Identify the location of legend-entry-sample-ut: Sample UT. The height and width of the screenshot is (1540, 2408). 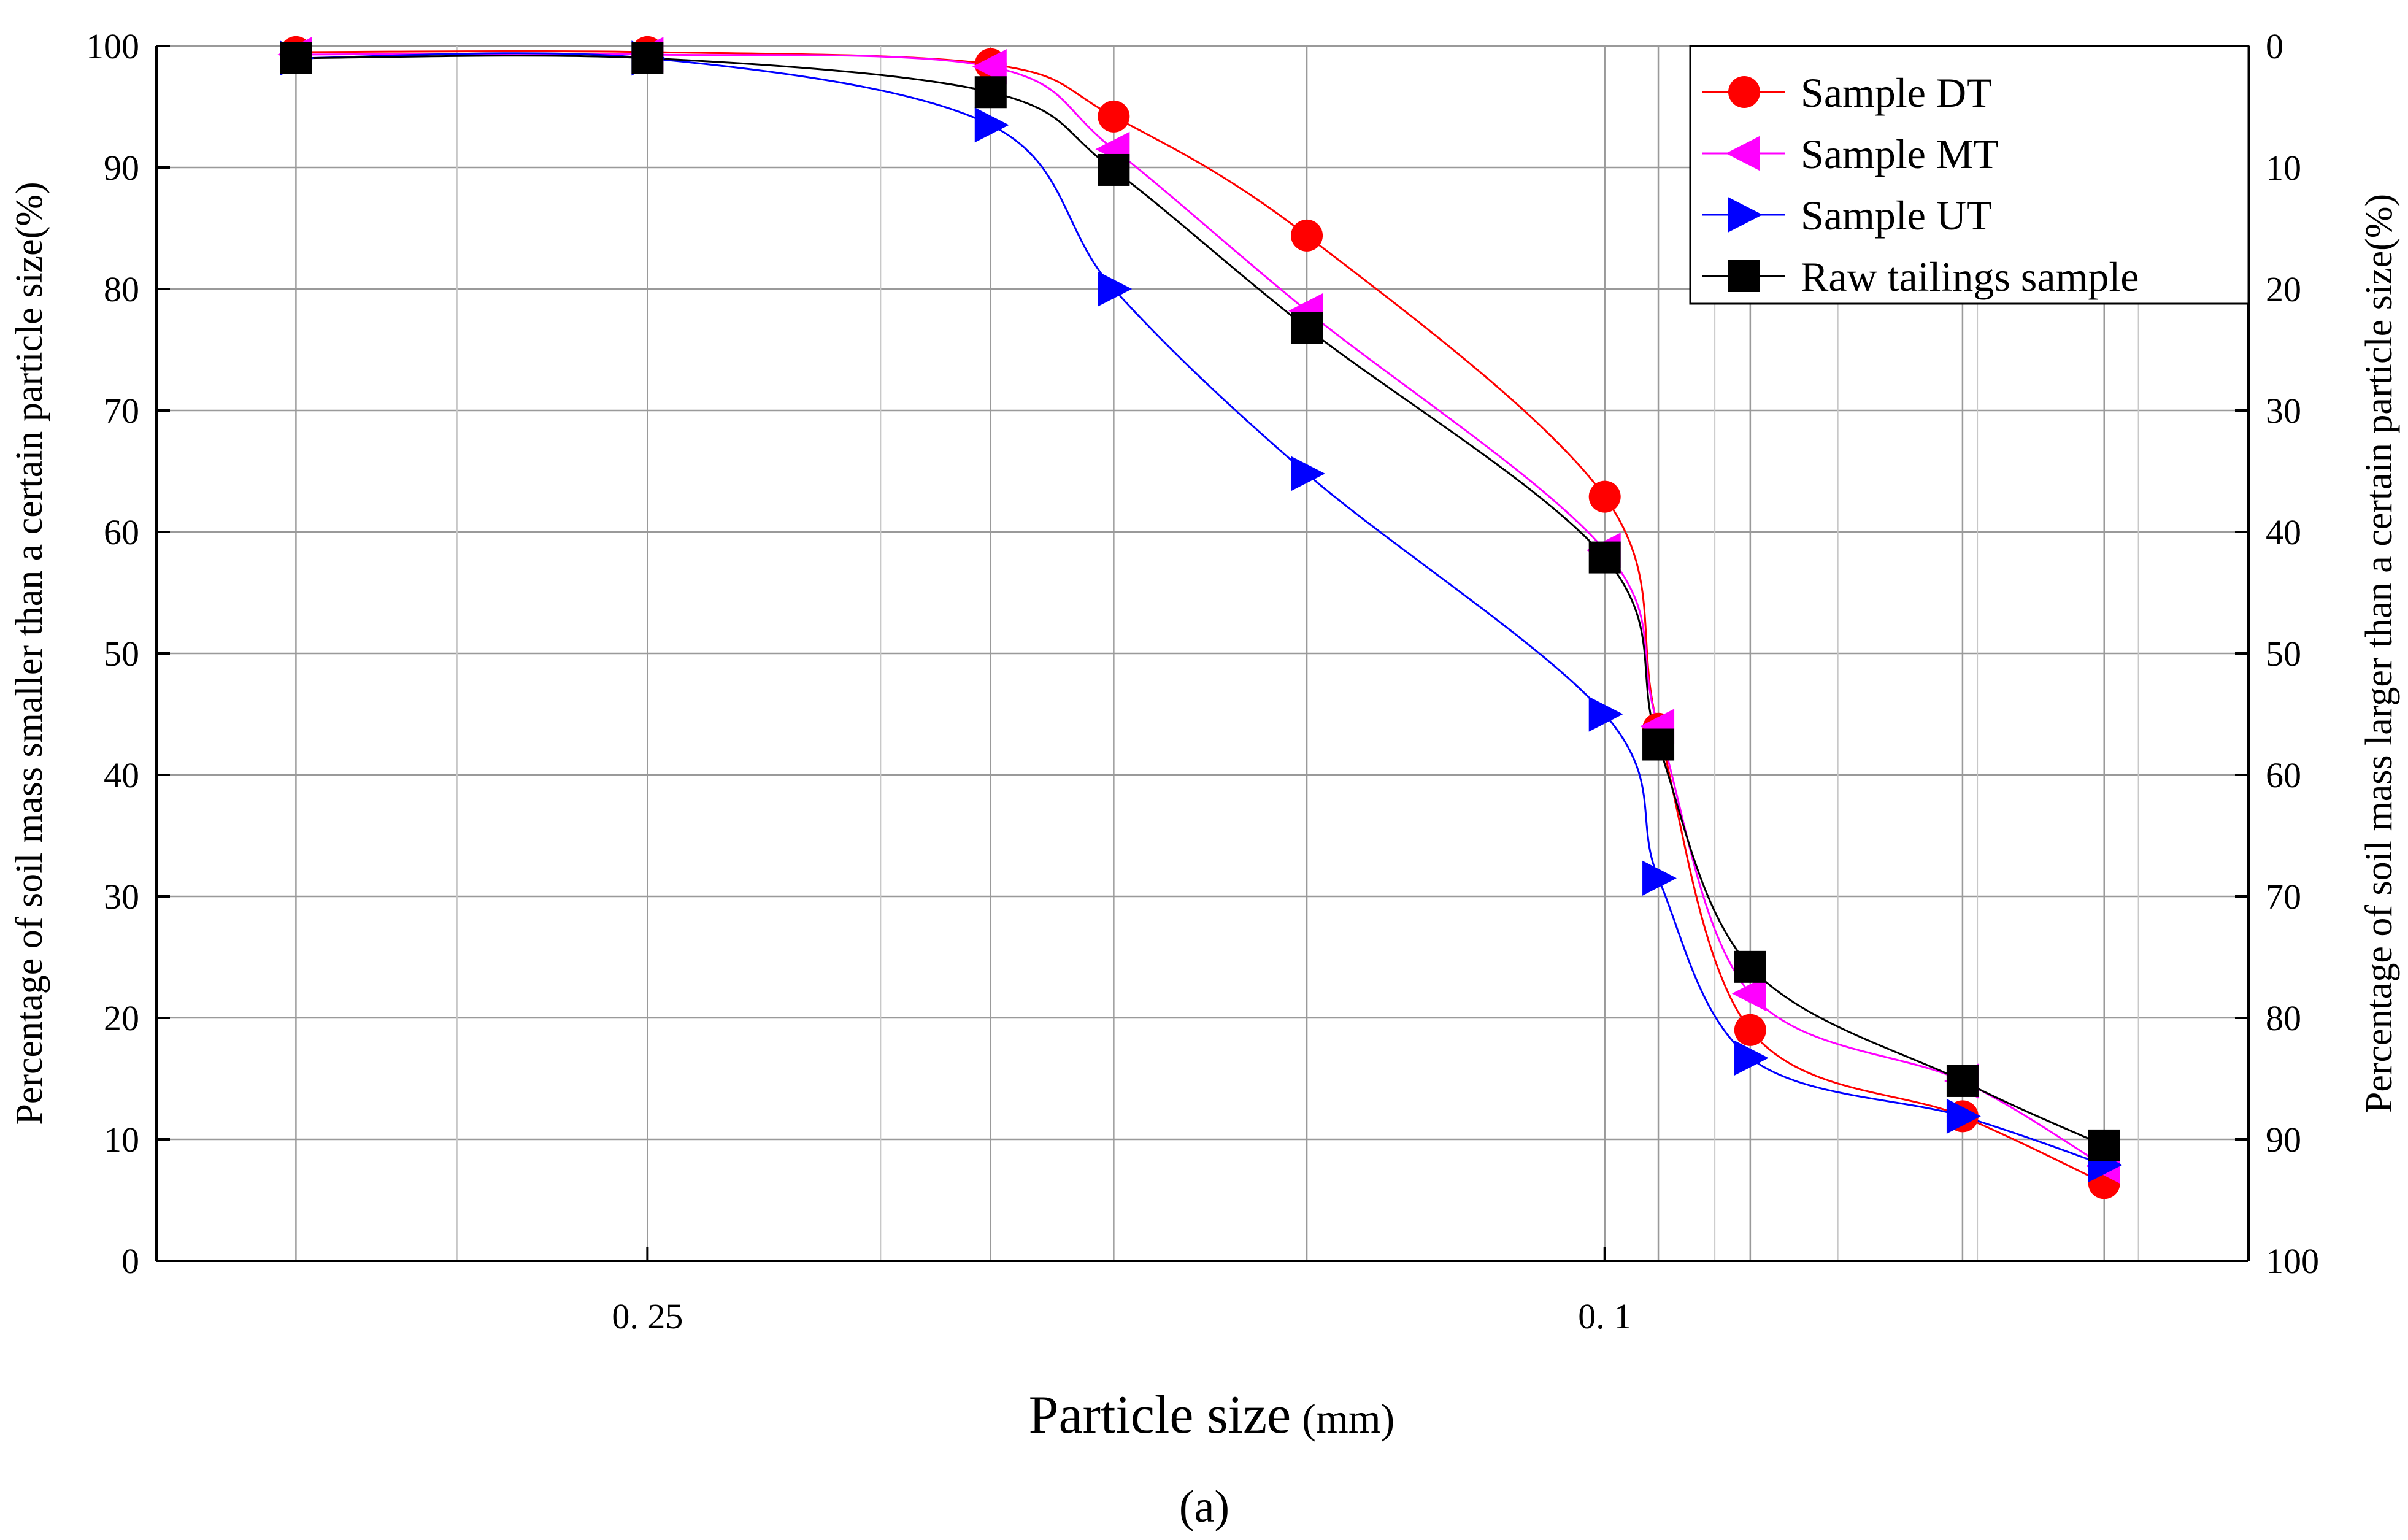
(1847, 215).